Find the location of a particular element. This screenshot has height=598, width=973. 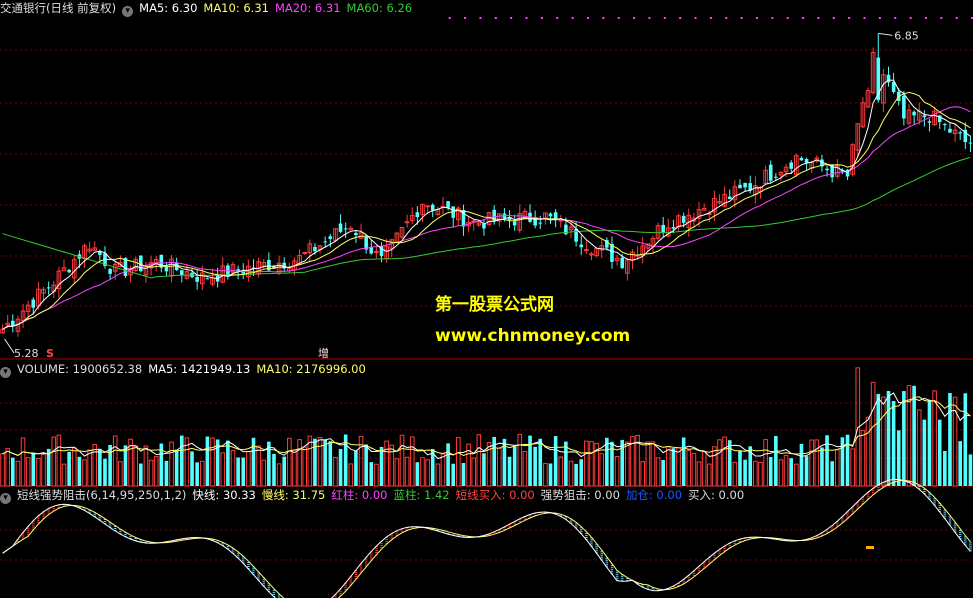

indicator-name: 短线强势阻击(6,14,95,250,1,2) is located at coordinates (102, 495).